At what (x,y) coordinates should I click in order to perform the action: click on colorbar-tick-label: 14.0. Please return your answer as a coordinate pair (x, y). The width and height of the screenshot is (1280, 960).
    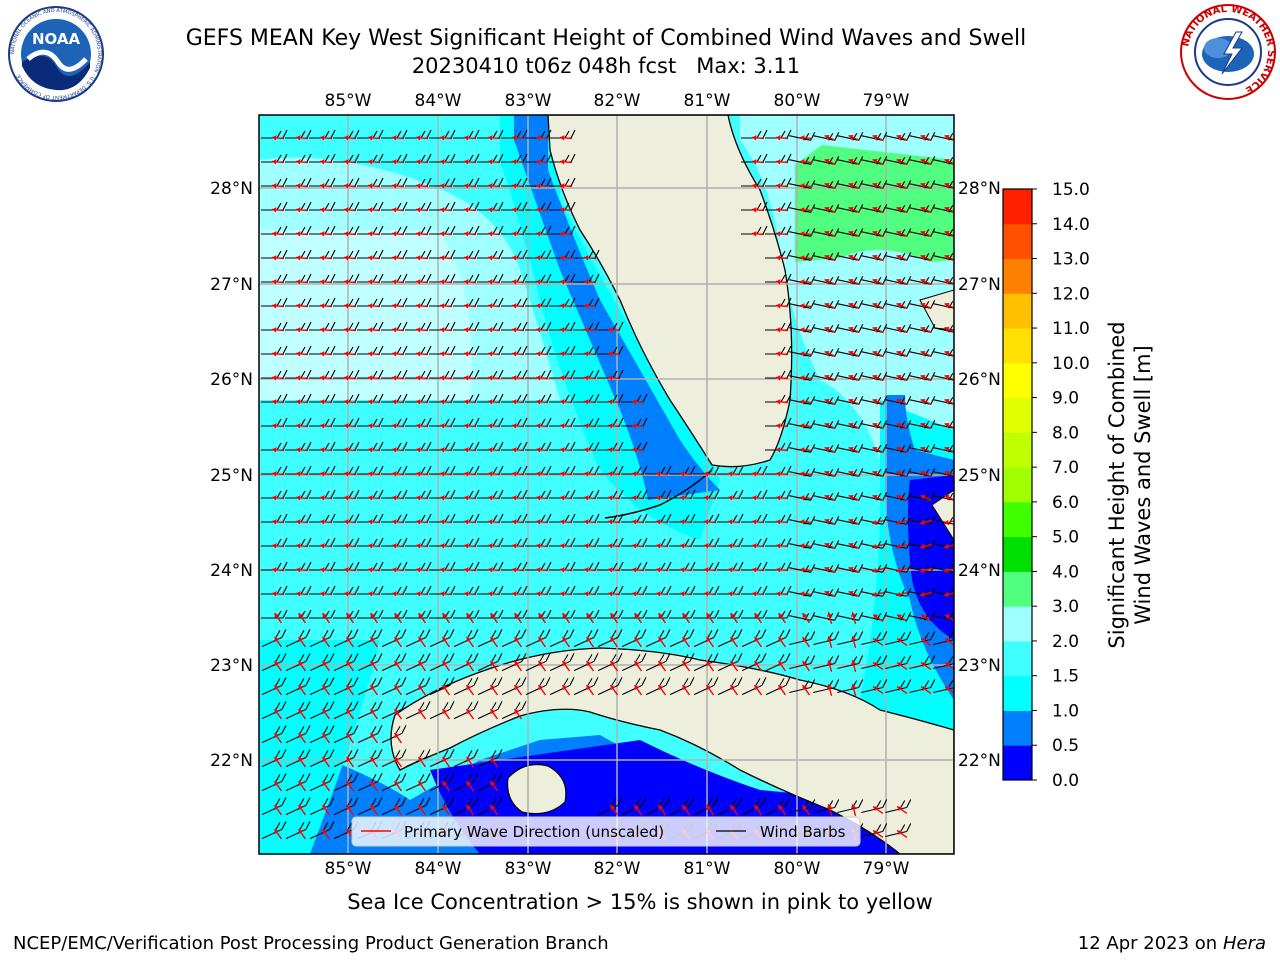
    Looking at the image, I should click on (1071, 225).